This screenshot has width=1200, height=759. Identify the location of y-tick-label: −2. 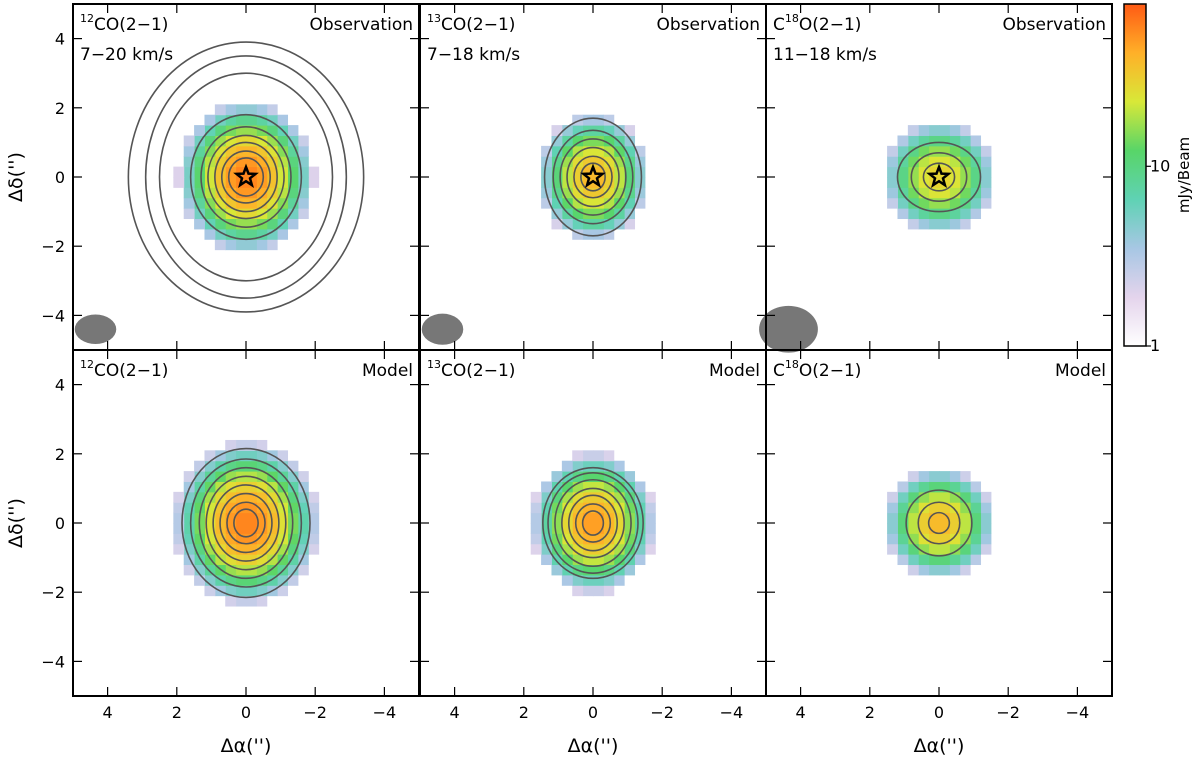
(53, 246).